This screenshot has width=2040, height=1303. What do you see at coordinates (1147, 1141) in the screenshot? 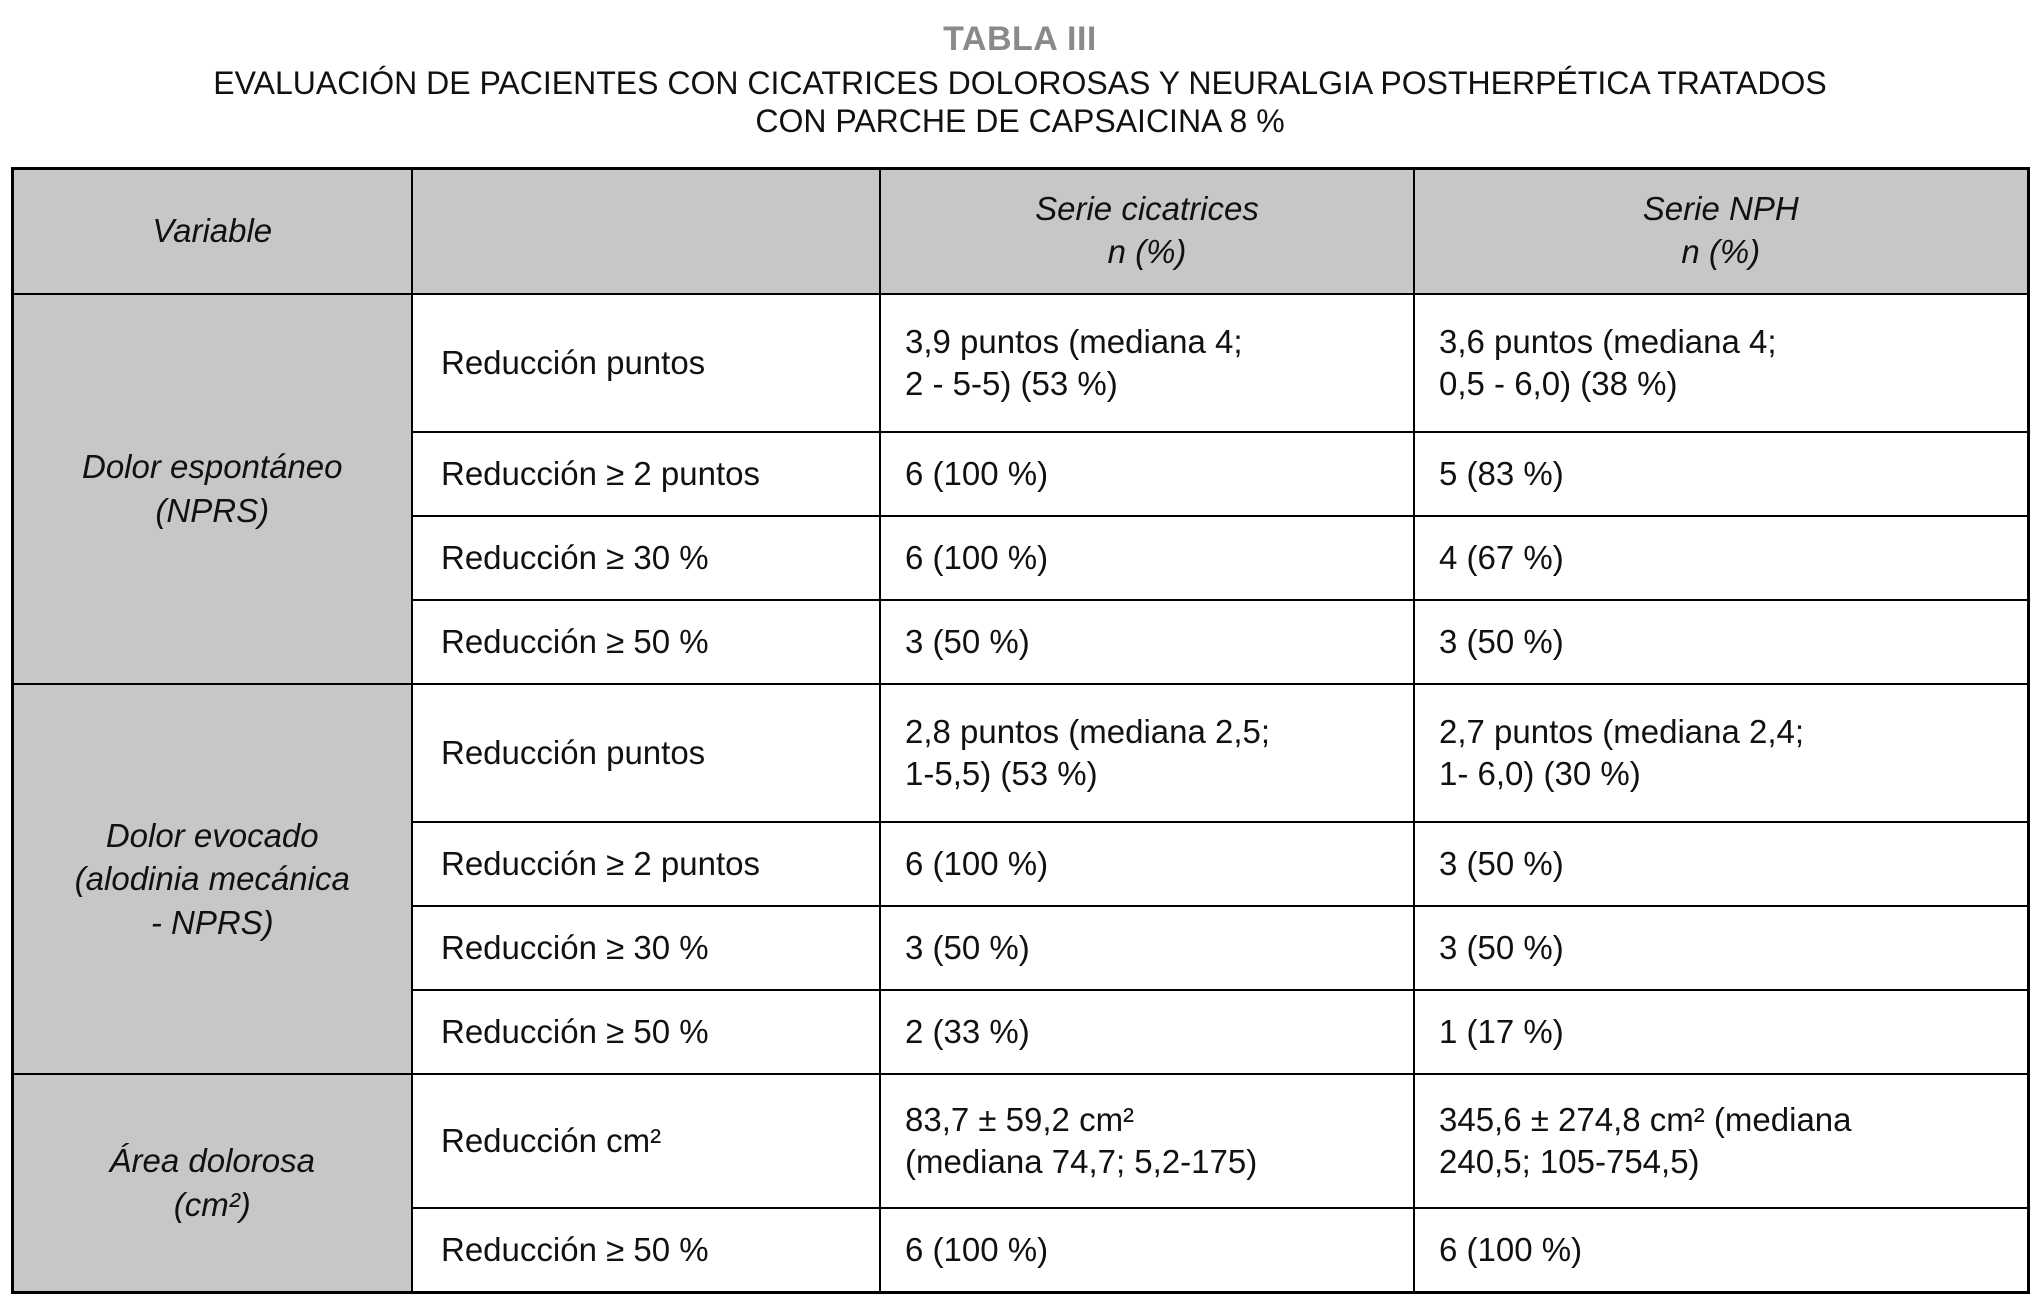
I see `value-cicatrices: 83,7 ± 59,2 cm² (mediana 74,7; 5,2-175)` at bounding box center [1147, 1141].